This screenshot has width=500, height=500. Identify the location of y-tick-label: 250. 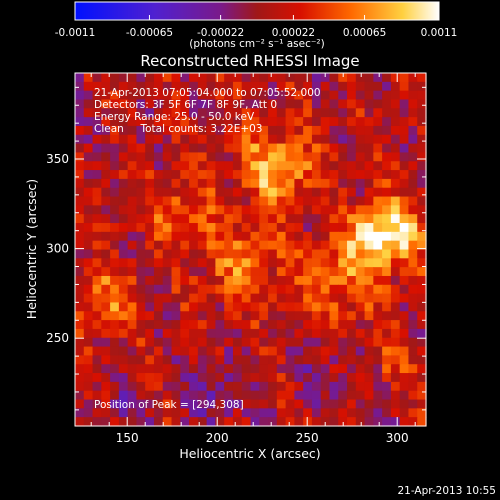
(57, 338).